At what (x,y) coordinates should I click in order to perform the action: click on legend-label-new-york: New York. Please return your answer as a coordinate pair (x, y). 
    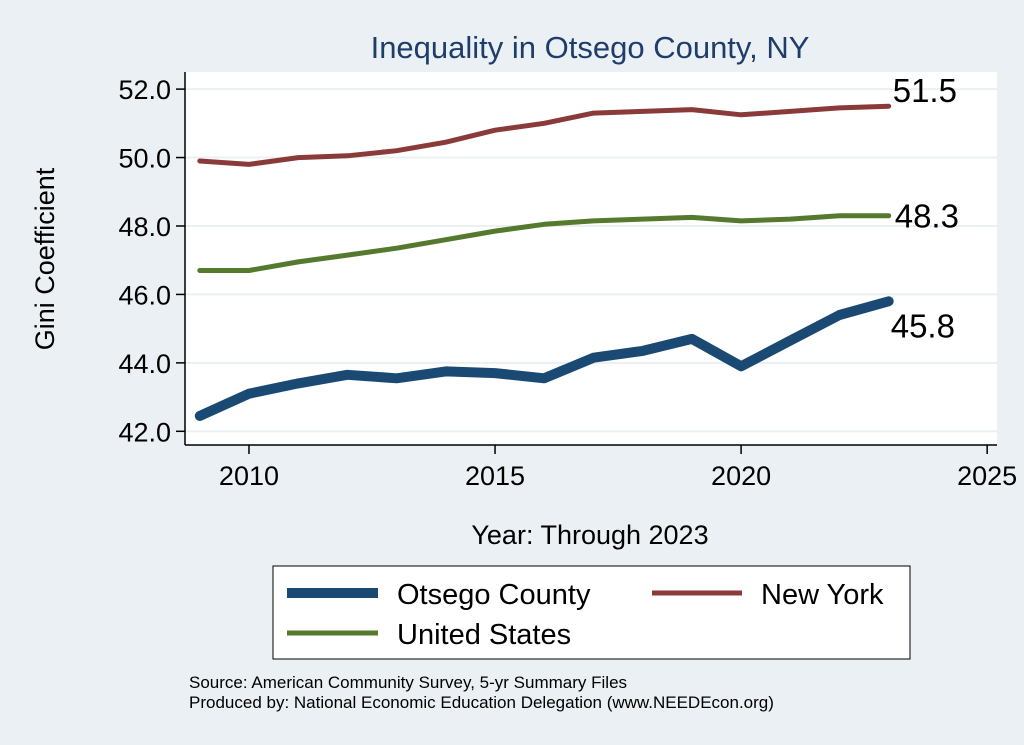
    Looking at the image, I should click on (822, 595).